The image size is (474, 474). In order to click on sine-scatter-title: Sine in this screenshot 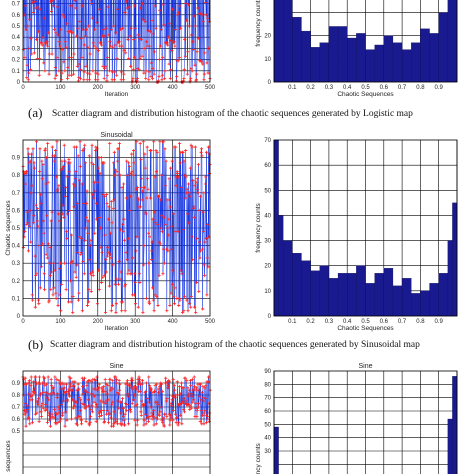, I will do `click(116, 366)`.